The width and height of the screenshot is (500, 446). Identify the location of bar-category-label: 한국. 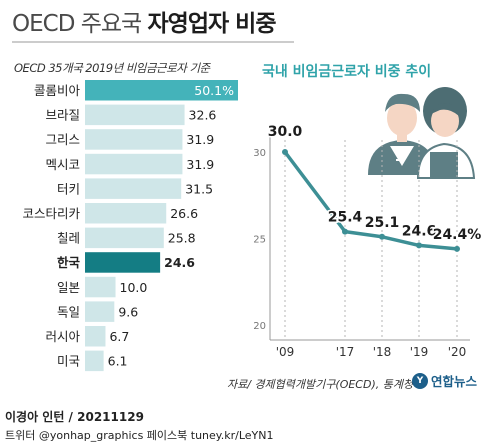
(69, 262).